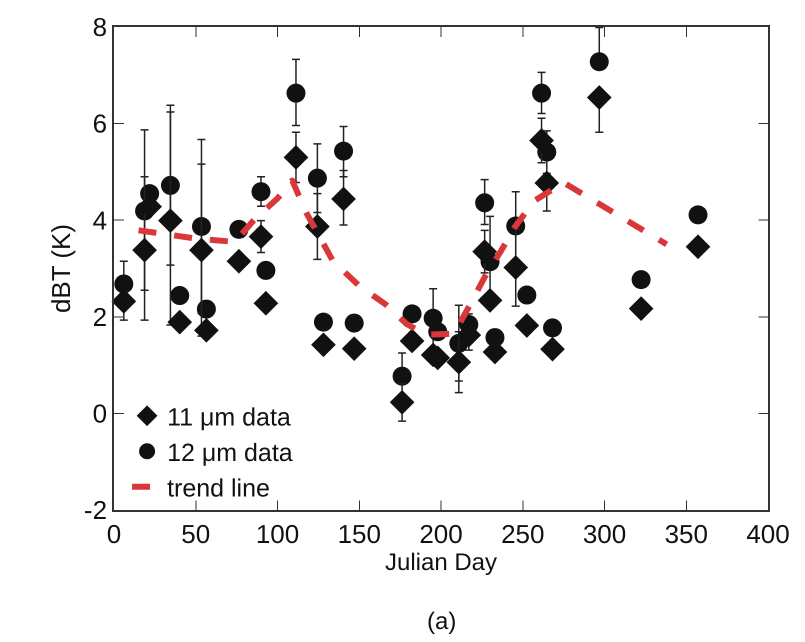 The width and height of the screenshot is (805, 642). I want to click on y-tick-label: 6, so click(100, 123).